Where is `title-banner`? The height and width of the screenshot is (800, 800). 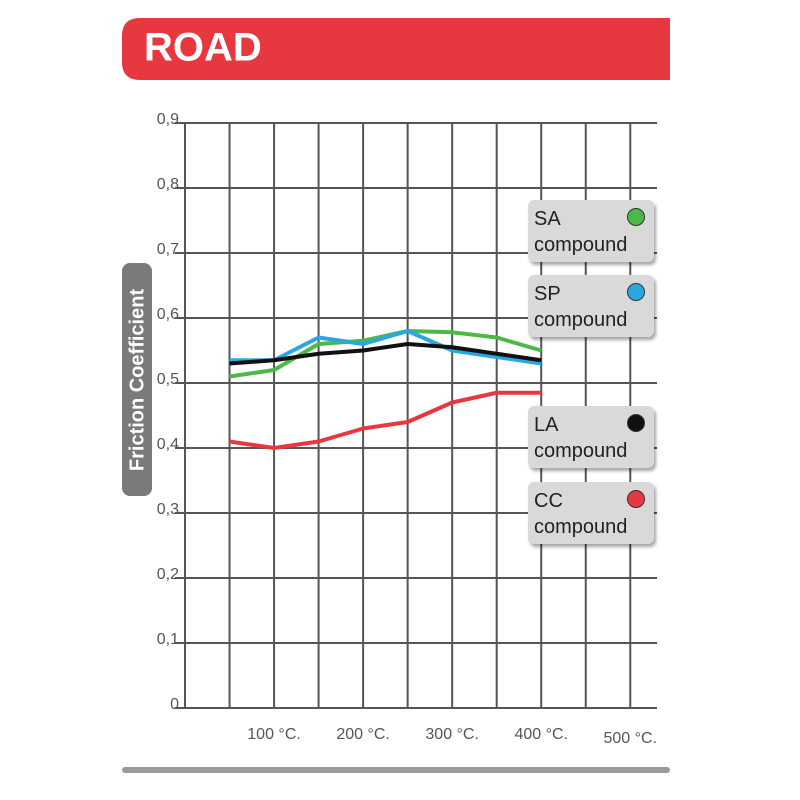 title-banner is located at coordinates (396, 49).